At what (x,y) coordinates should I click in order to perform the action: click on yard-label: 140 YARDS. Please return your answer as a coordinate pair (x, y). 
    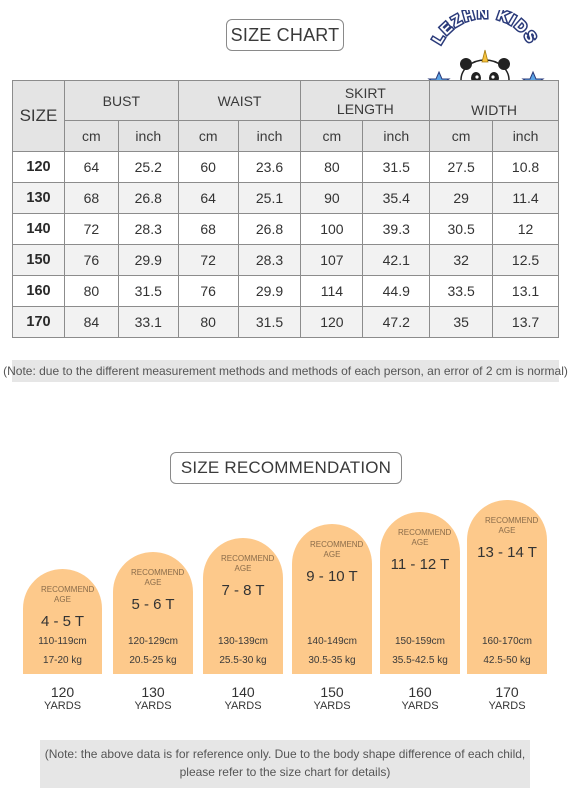
    Looking at the image, I should click on (243, 698).